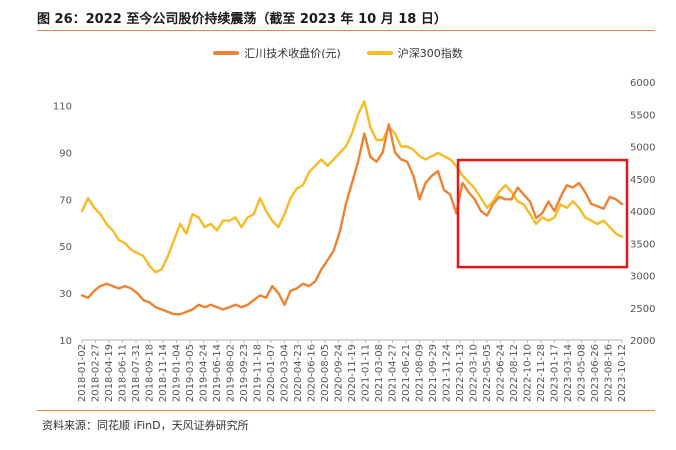  I want to click on legend-item-index: 沪深300指数, so click(414, 53).